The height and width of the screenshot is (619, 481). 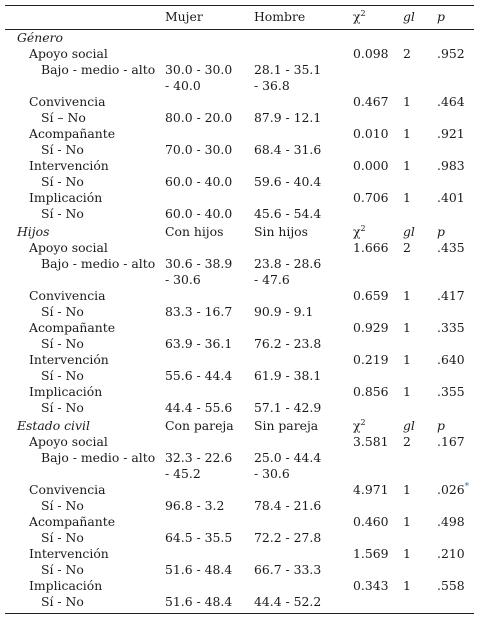 I want to click on group1-value: 70.0 - 30.0, so click(x=199, y=149).